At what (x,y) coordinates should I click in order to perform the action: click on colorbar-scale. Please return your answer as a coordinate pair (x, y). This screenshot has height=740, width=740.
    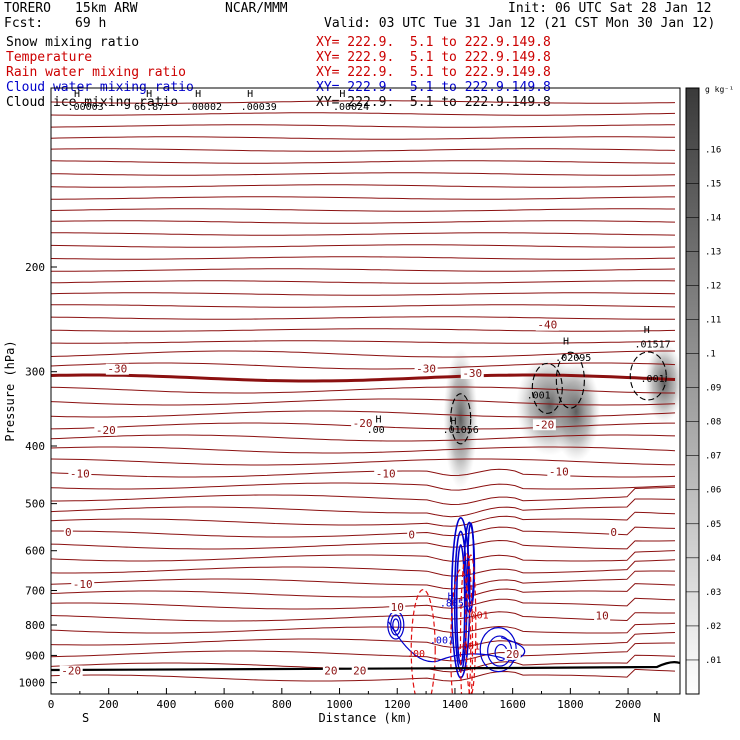
    Looking at the image, I should click on (692, 391).